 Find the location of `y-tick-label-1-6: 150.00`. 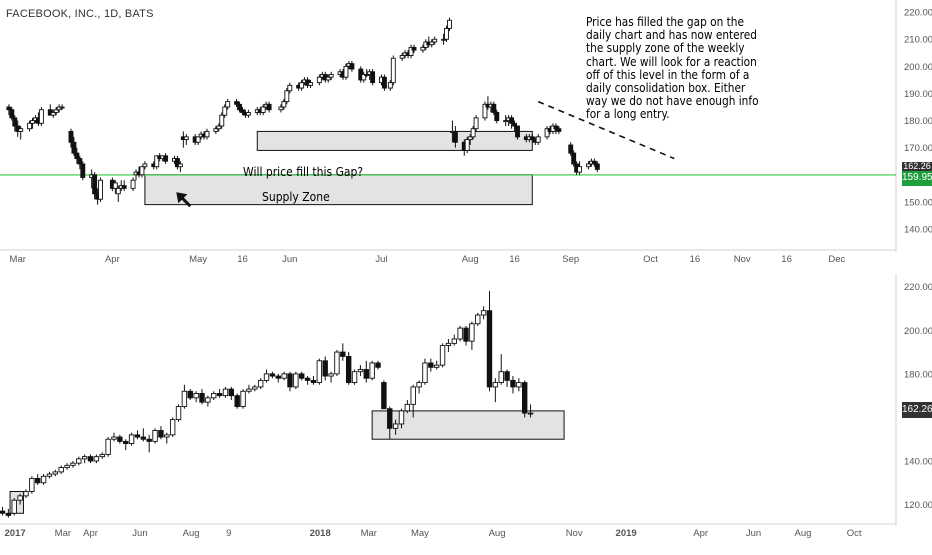

y-tick-label-1-6: 150.00 is located at coordinates (918, 202).